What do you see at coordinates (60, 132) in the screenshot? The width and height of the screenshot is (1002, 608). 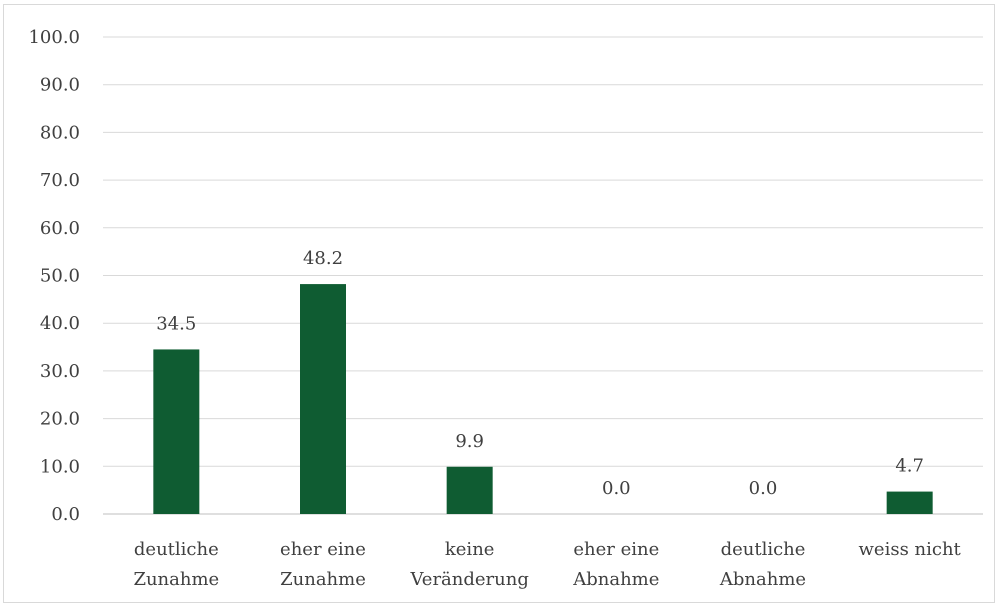 I see `y-tick-label: 80.0` at bounding box center [60, 132].